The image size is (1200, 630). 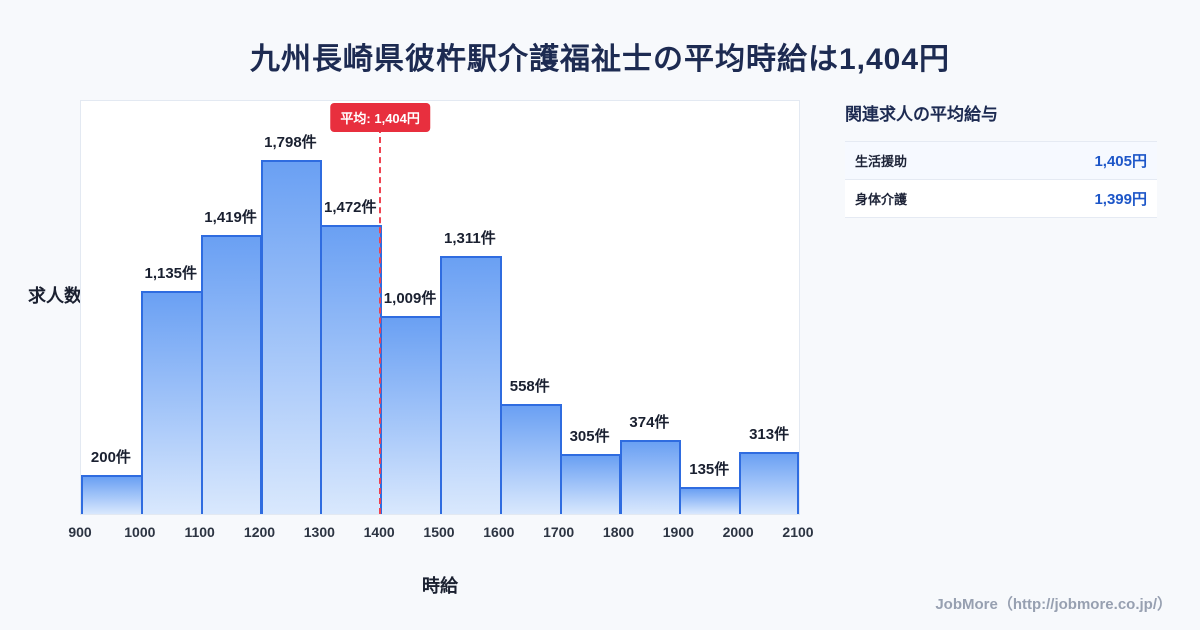 I want to click on x-tick-label: 1500, so click(x=439, y=532).